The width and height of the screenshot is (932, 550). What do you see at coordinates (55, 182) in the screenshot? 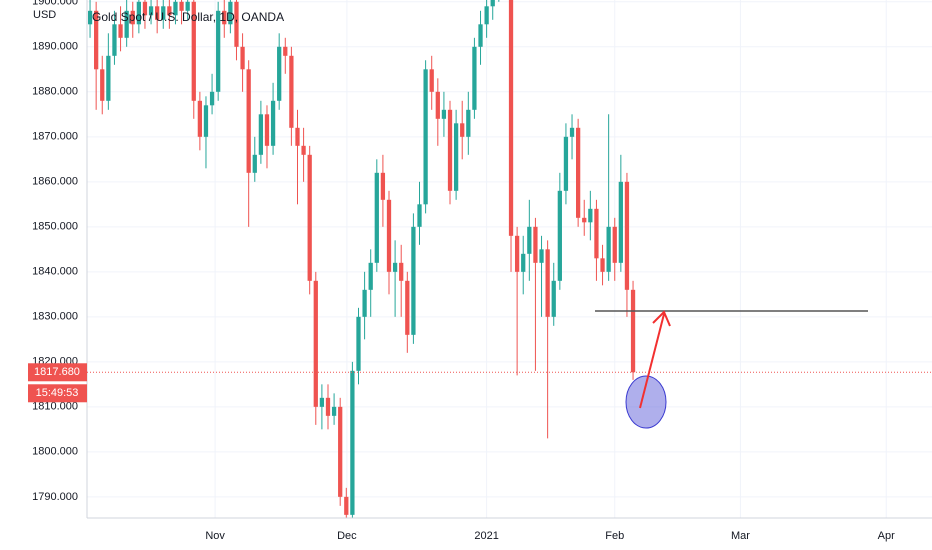
I see `y-tick-label: 1860.000` at bounding box center [55, 182].